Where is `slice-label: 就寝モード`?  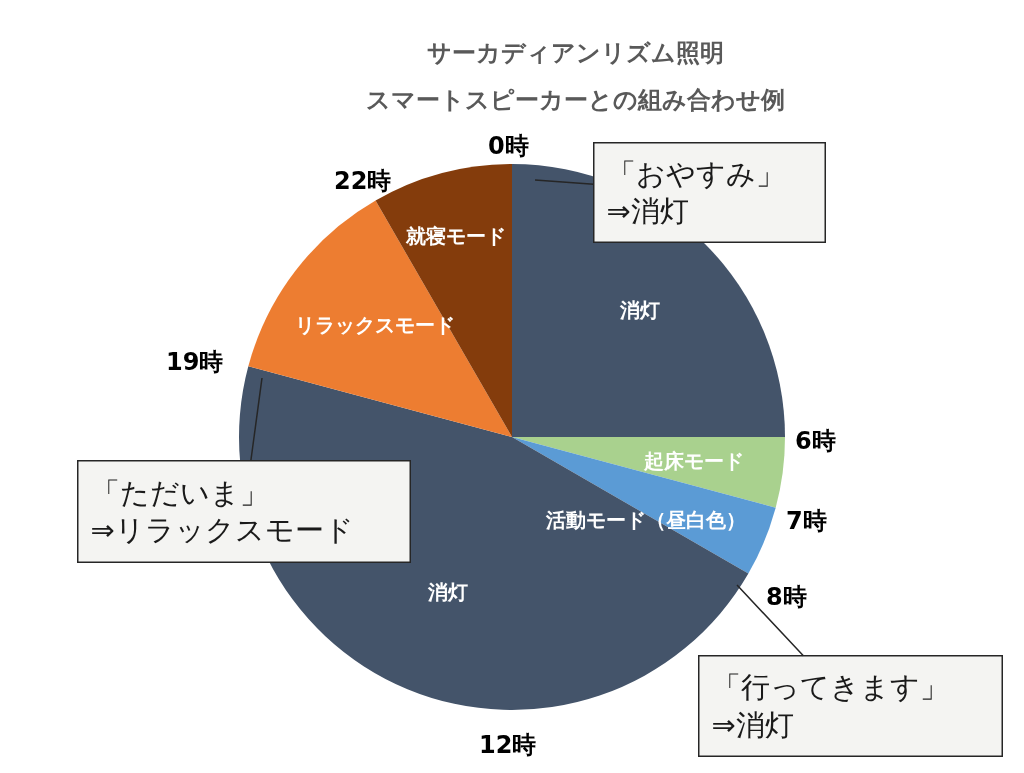 slice-label: 就寝モード is located at coordinates (455, 236).